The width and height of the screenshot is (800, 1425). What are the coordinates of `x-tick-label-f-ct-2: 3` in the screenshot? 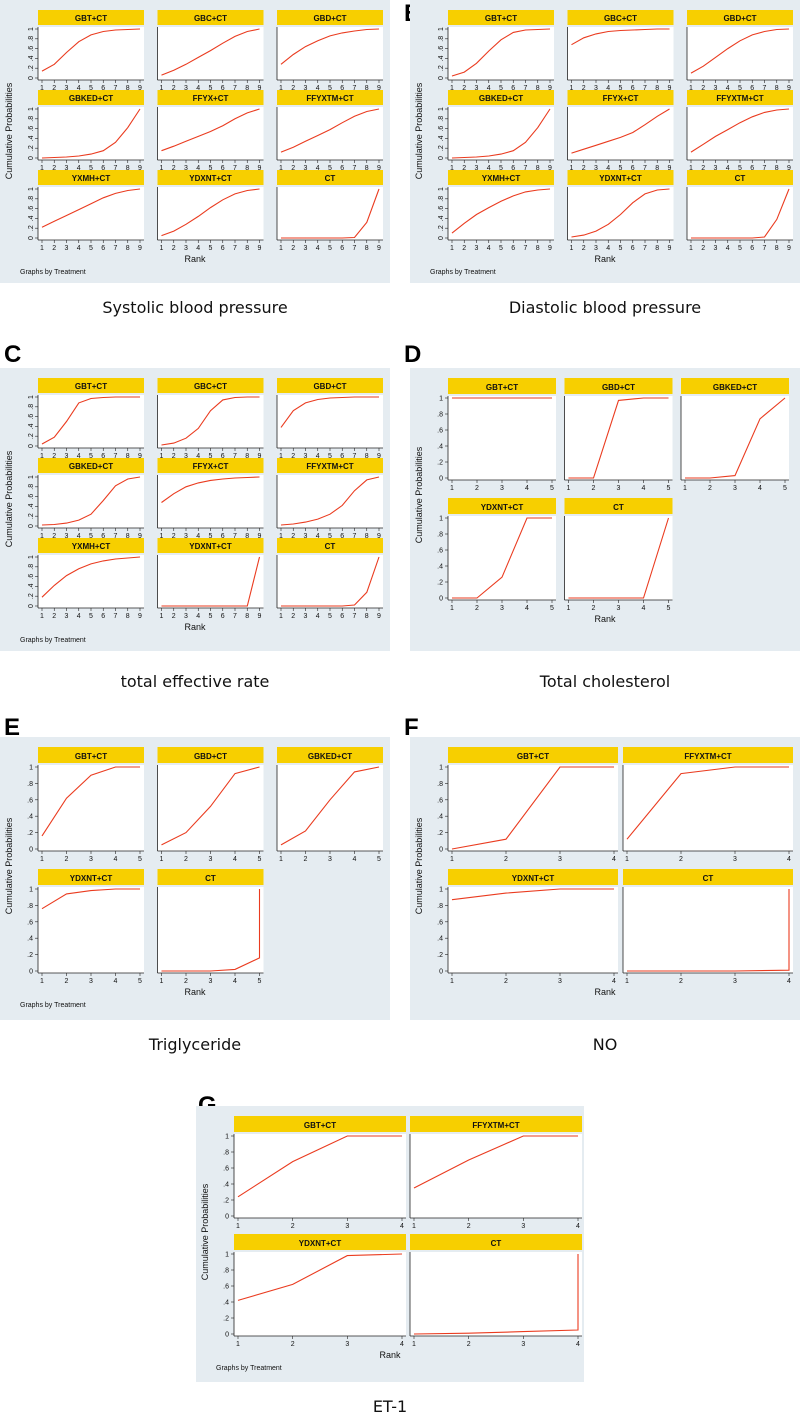 It's located at (735, 981).